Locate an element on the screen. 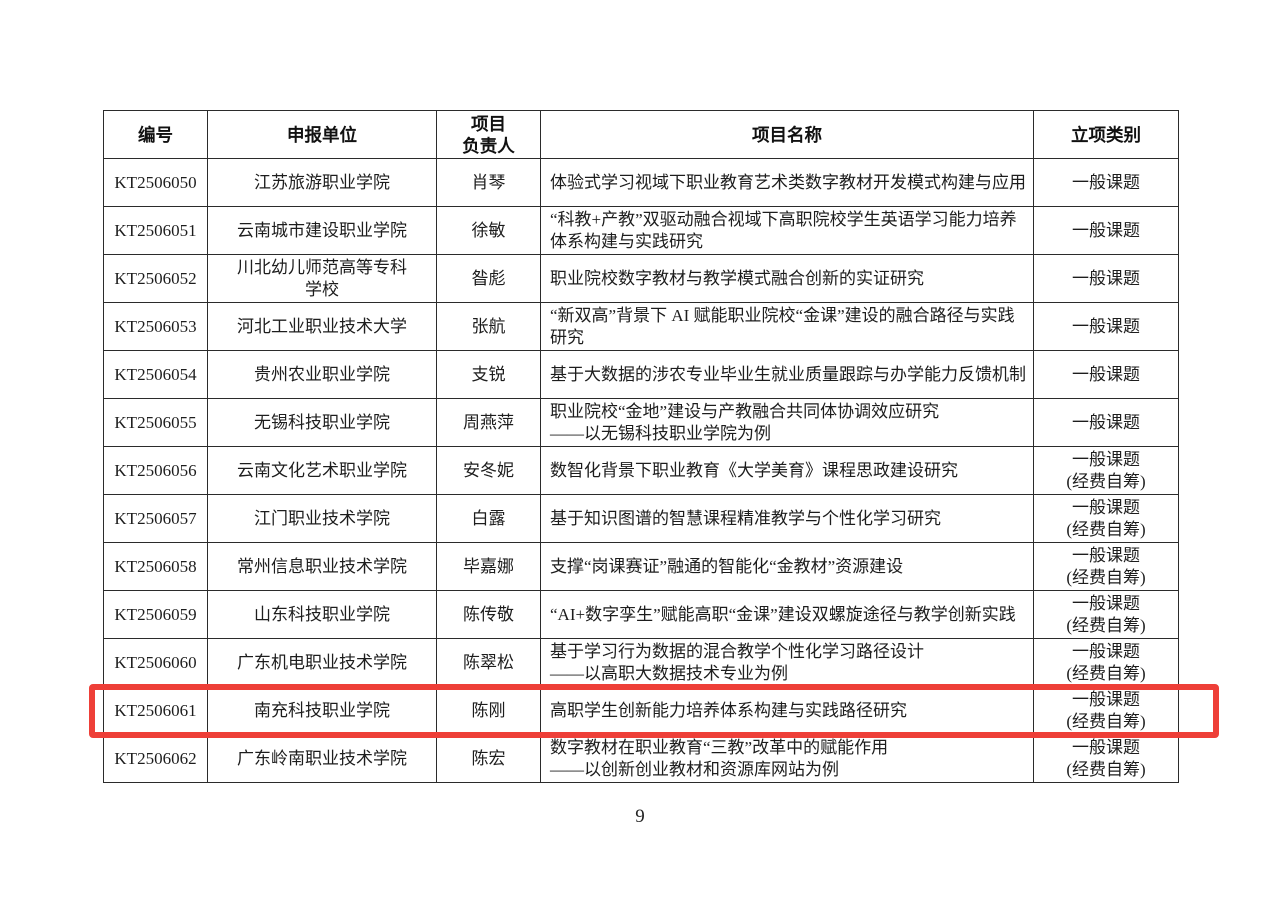 The image size is (1280, 905). cell-leader: 肖琴 is located at coordinates (488, 182).